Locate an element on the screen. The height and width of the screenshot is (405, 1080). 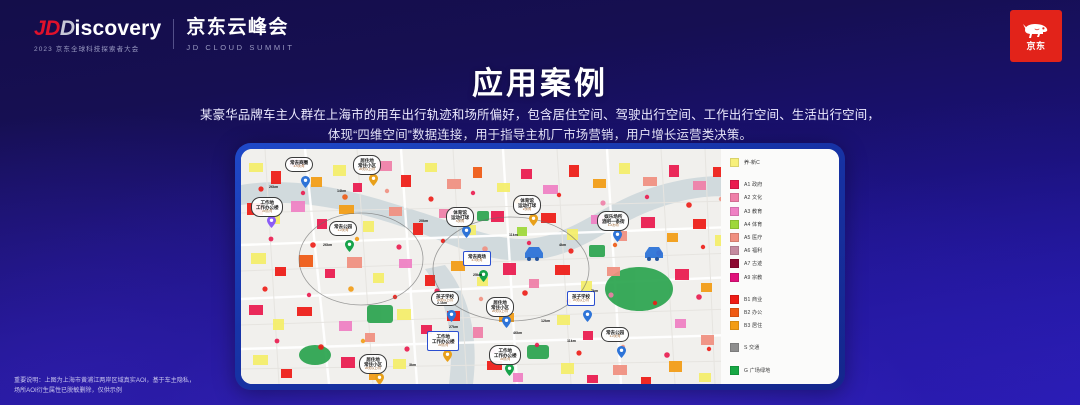
distance-label-5: 4km is located at coordinates (563, 245).